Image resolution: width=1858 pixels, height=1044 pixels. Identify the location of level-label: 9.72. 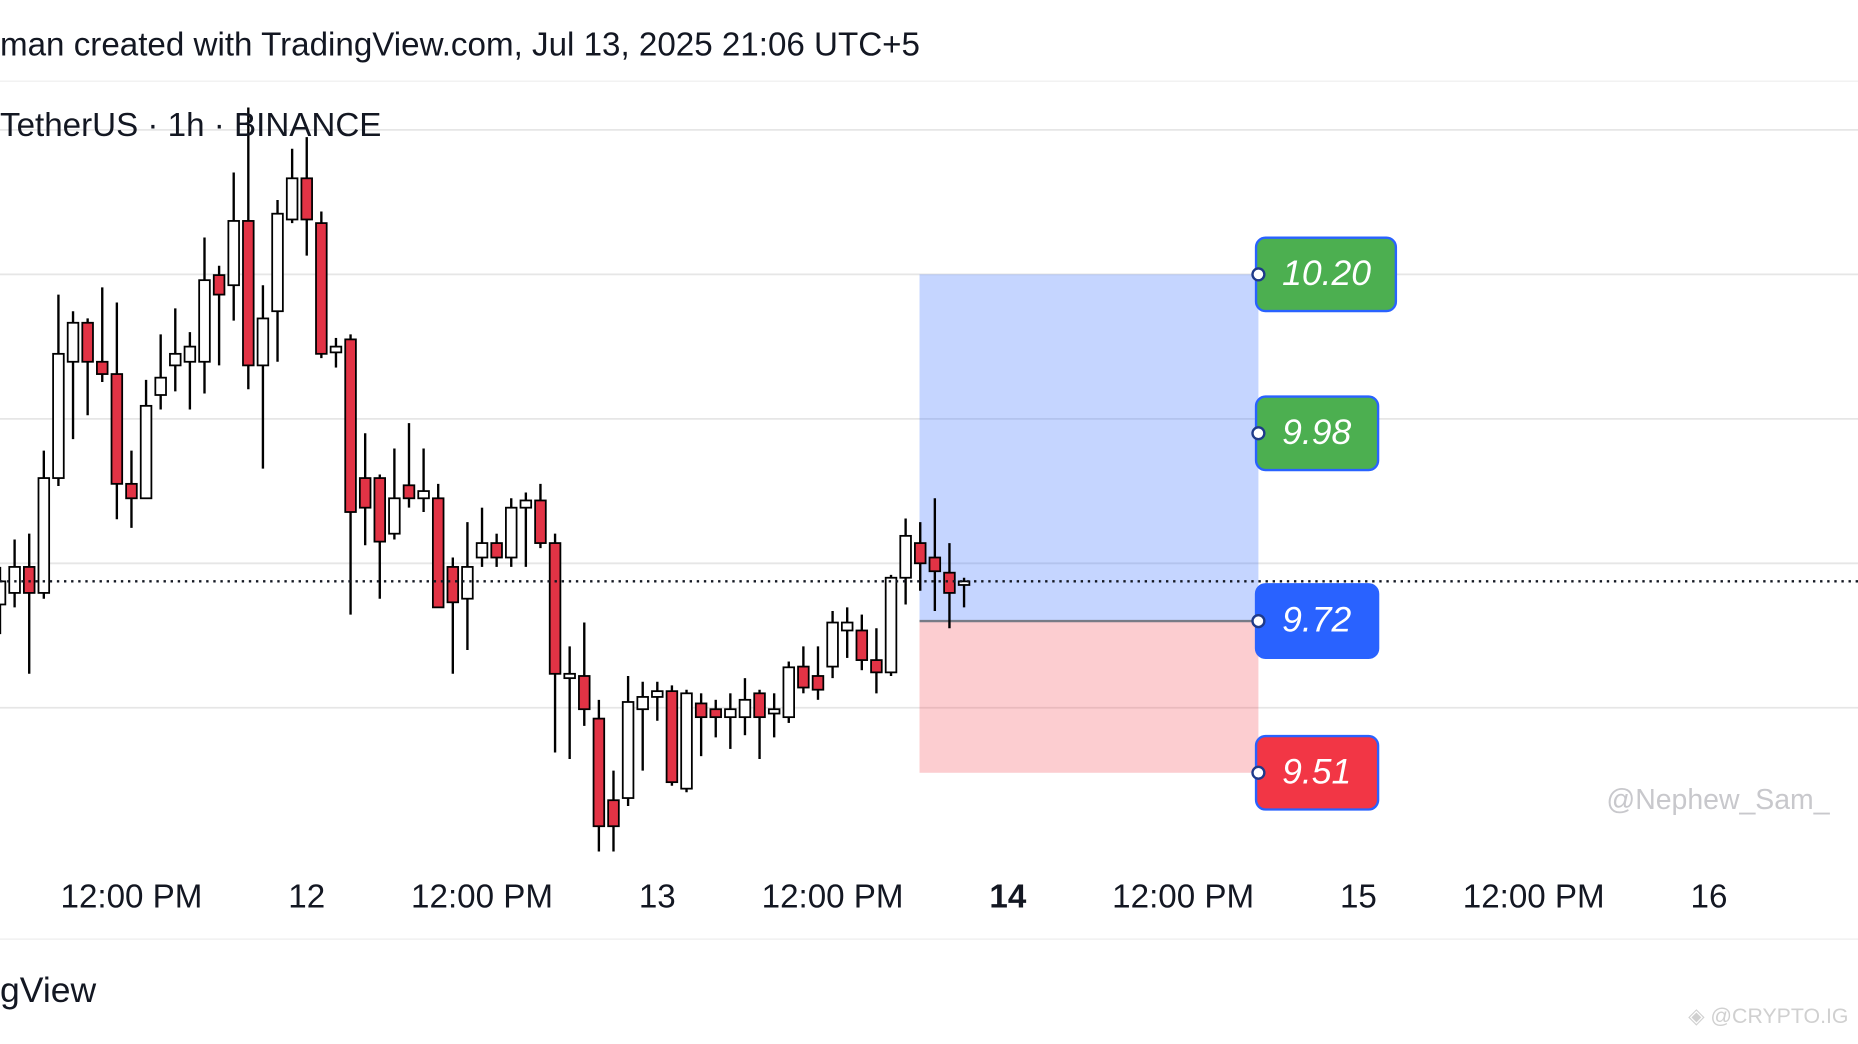
(1316, 620).